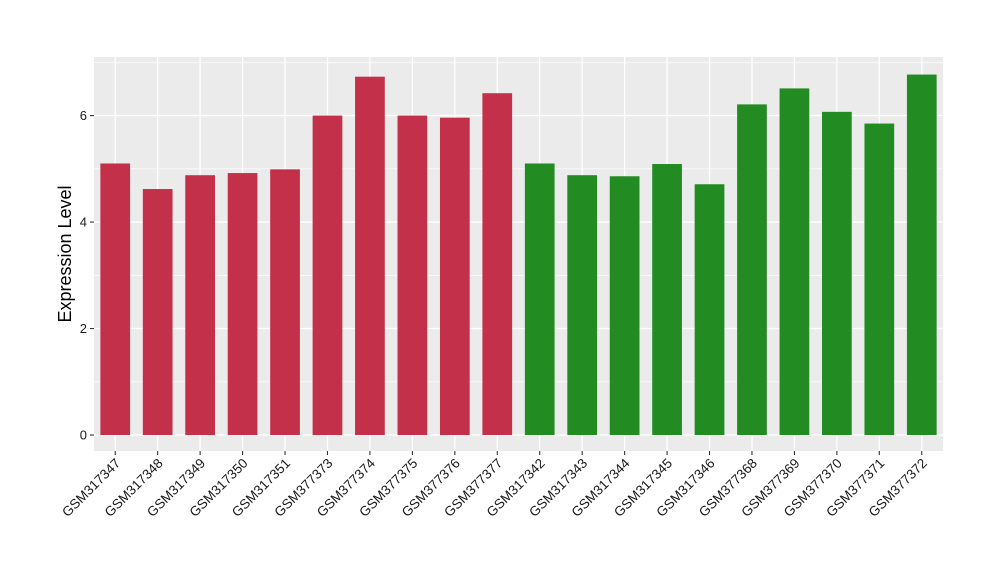 Image resolution: width=1000 pixels, height=585 pixels. What do you see at coordinates (921, 255) in the screenshot?
I see `bar-gsm377372` at bounding box center [921, 255].